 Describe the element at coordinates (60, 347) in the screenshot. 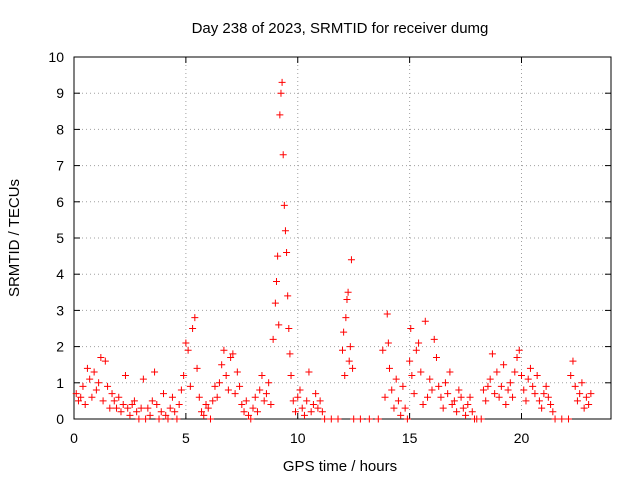

I see `y-tick-label: 2` at that location.